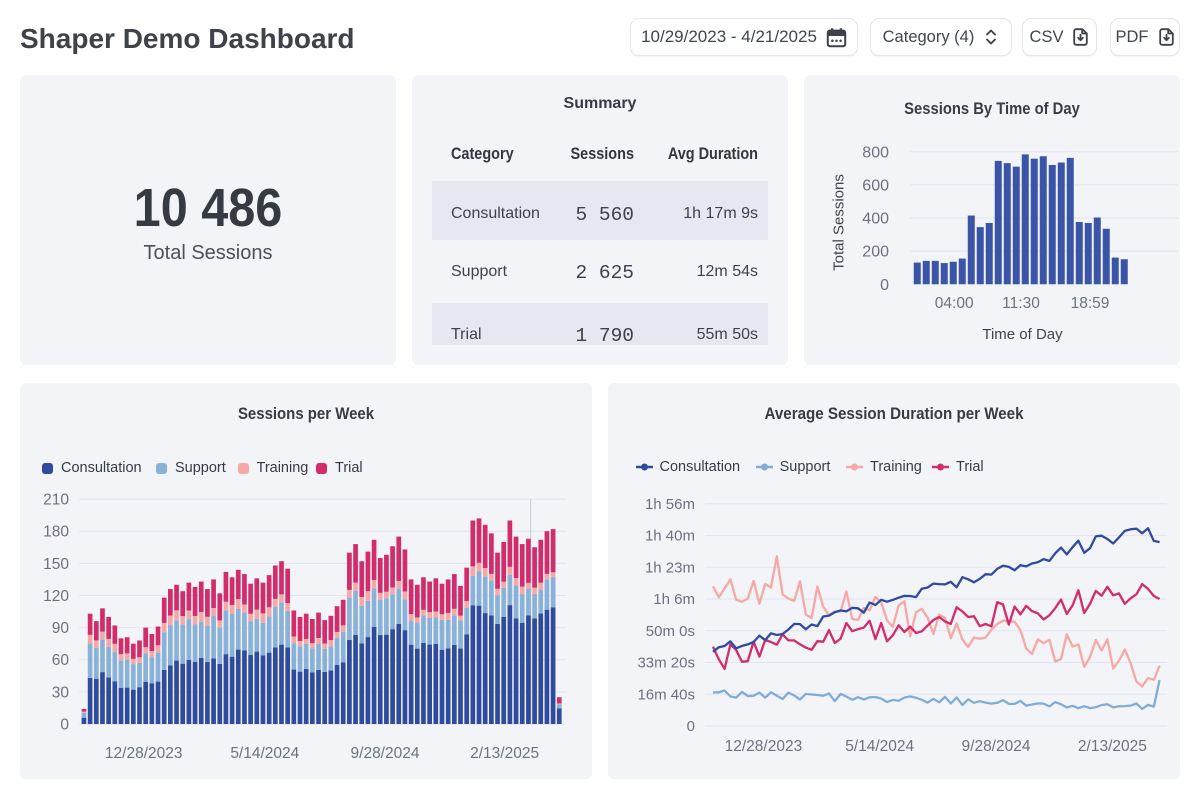 This screenshot has width=1200, height=798. Describe the element at coordinates (56, 596) in the screenshot. I see `svg-text: 120` at that location.